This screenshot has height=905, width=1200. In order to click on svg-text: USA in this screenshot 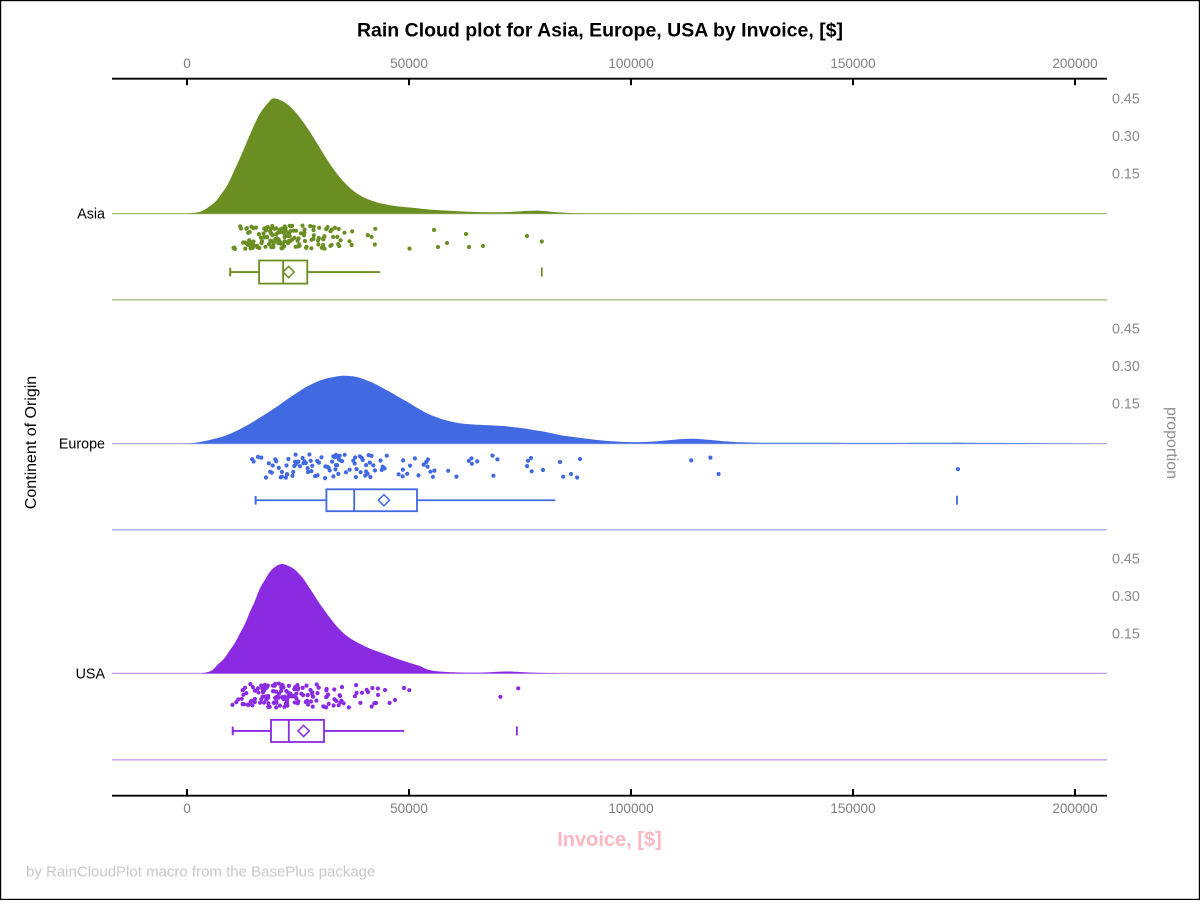, I will do `click(91, 675)`.